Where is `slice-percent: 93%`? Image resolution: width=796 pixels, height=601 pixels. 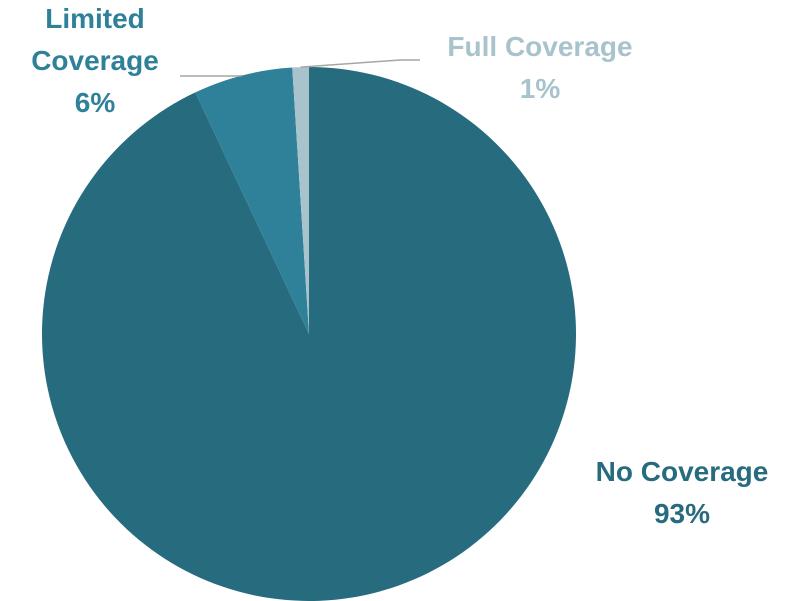
slice-percent: 93% is located at coordinates (682, 513).